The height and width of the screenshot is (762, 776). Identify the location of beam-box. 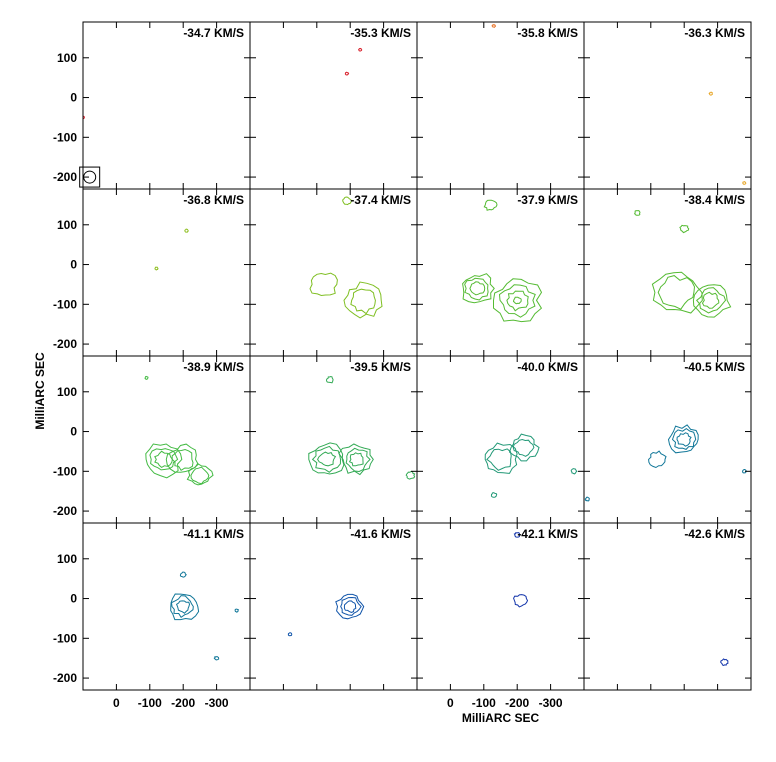
(90, 177).